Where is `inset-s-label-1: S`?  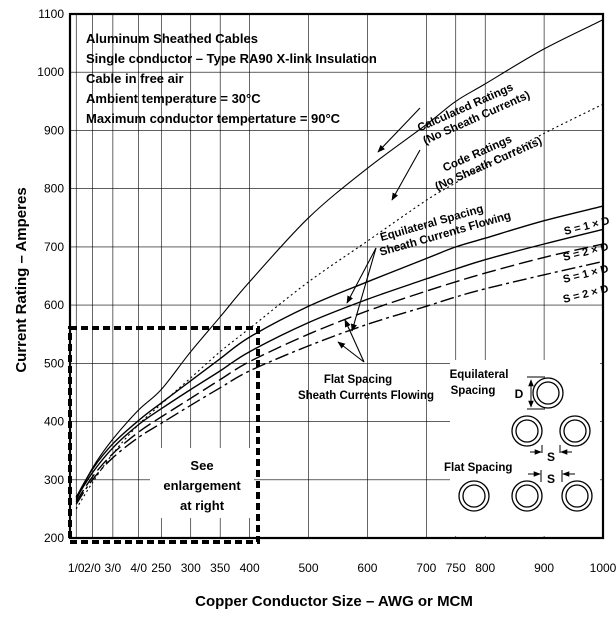
inset-s-label-1: S is located at coordinates (551, 457).